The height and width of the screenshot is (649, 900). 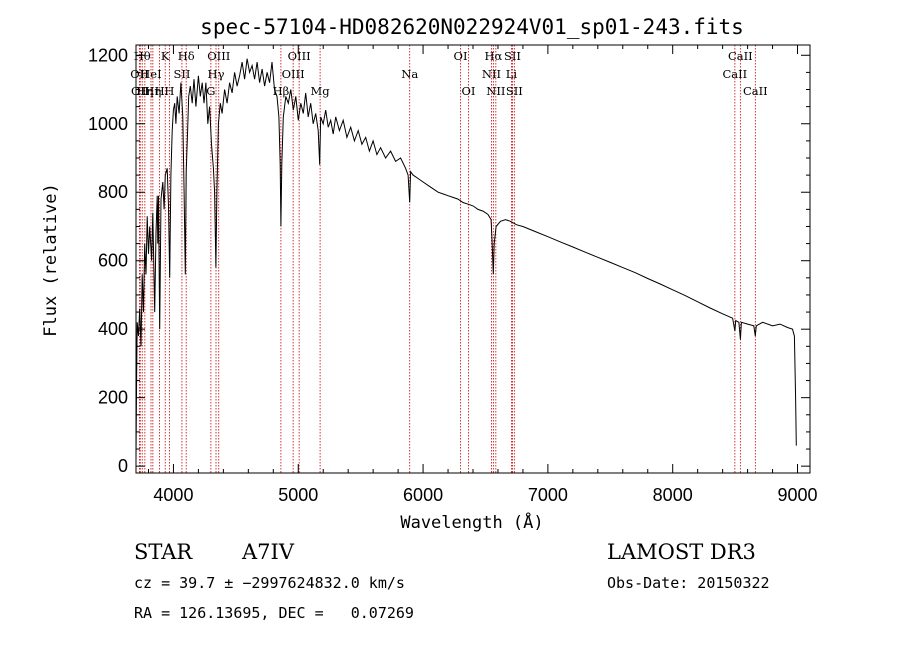 What do you see at coordinates (163, 552) in the screenshot?
I see `object-class: STAR` at bounding box center [163, 552].